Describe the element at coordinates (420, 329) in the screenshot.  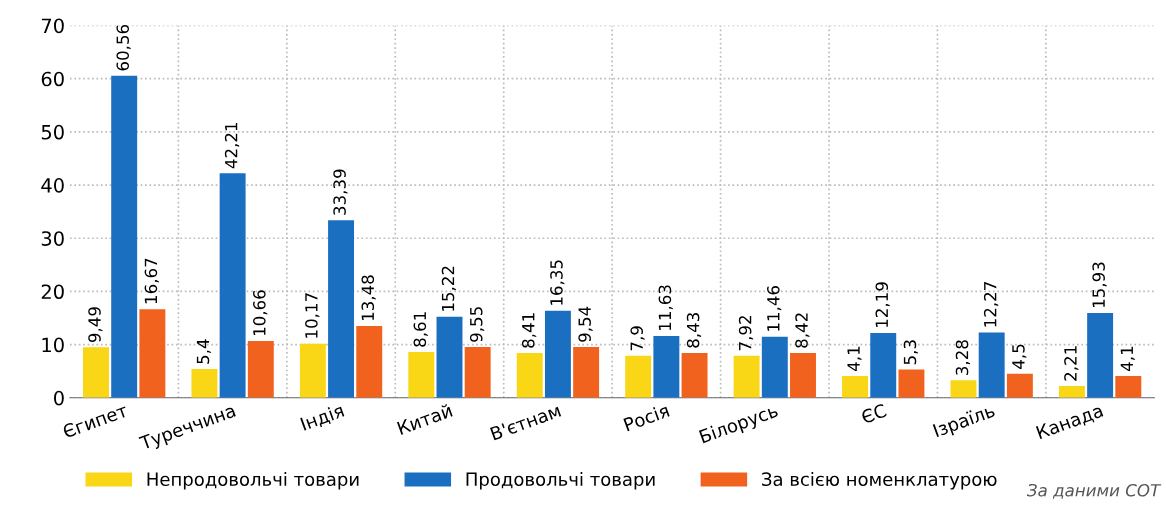
I see `data-label: 8,61` at that location.